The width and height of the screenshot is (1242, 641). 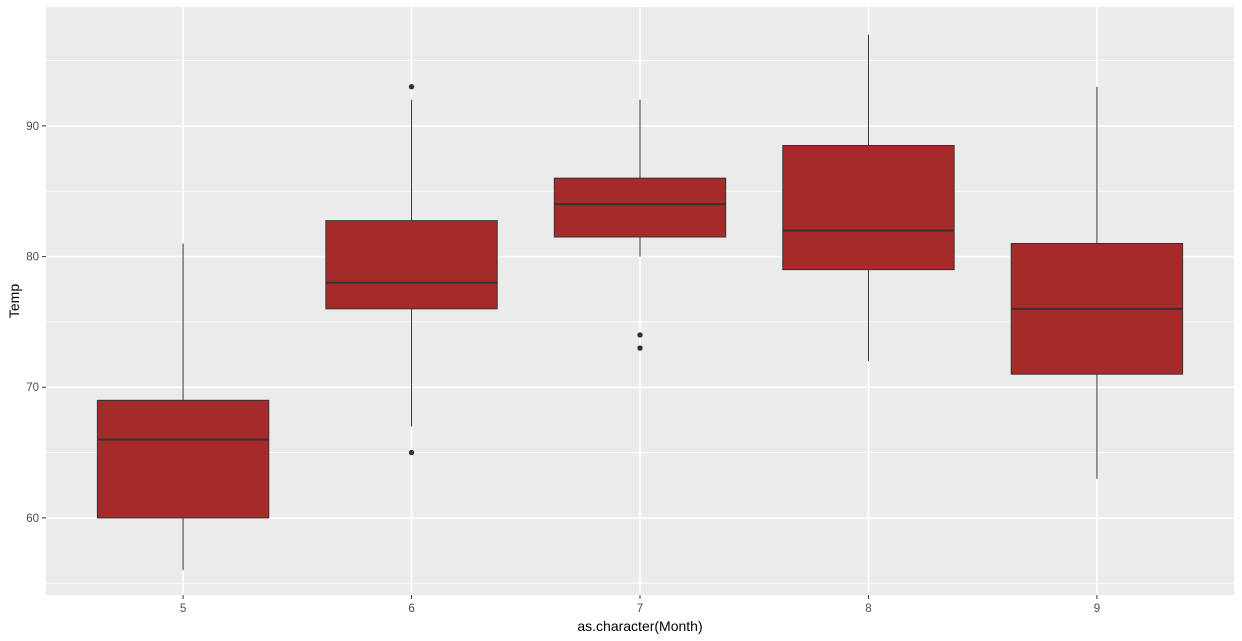 What do you see at coordinates (14, 301) in the screenshot?
I see `y-axis-title: Temp` at bounding box center [14, 301].